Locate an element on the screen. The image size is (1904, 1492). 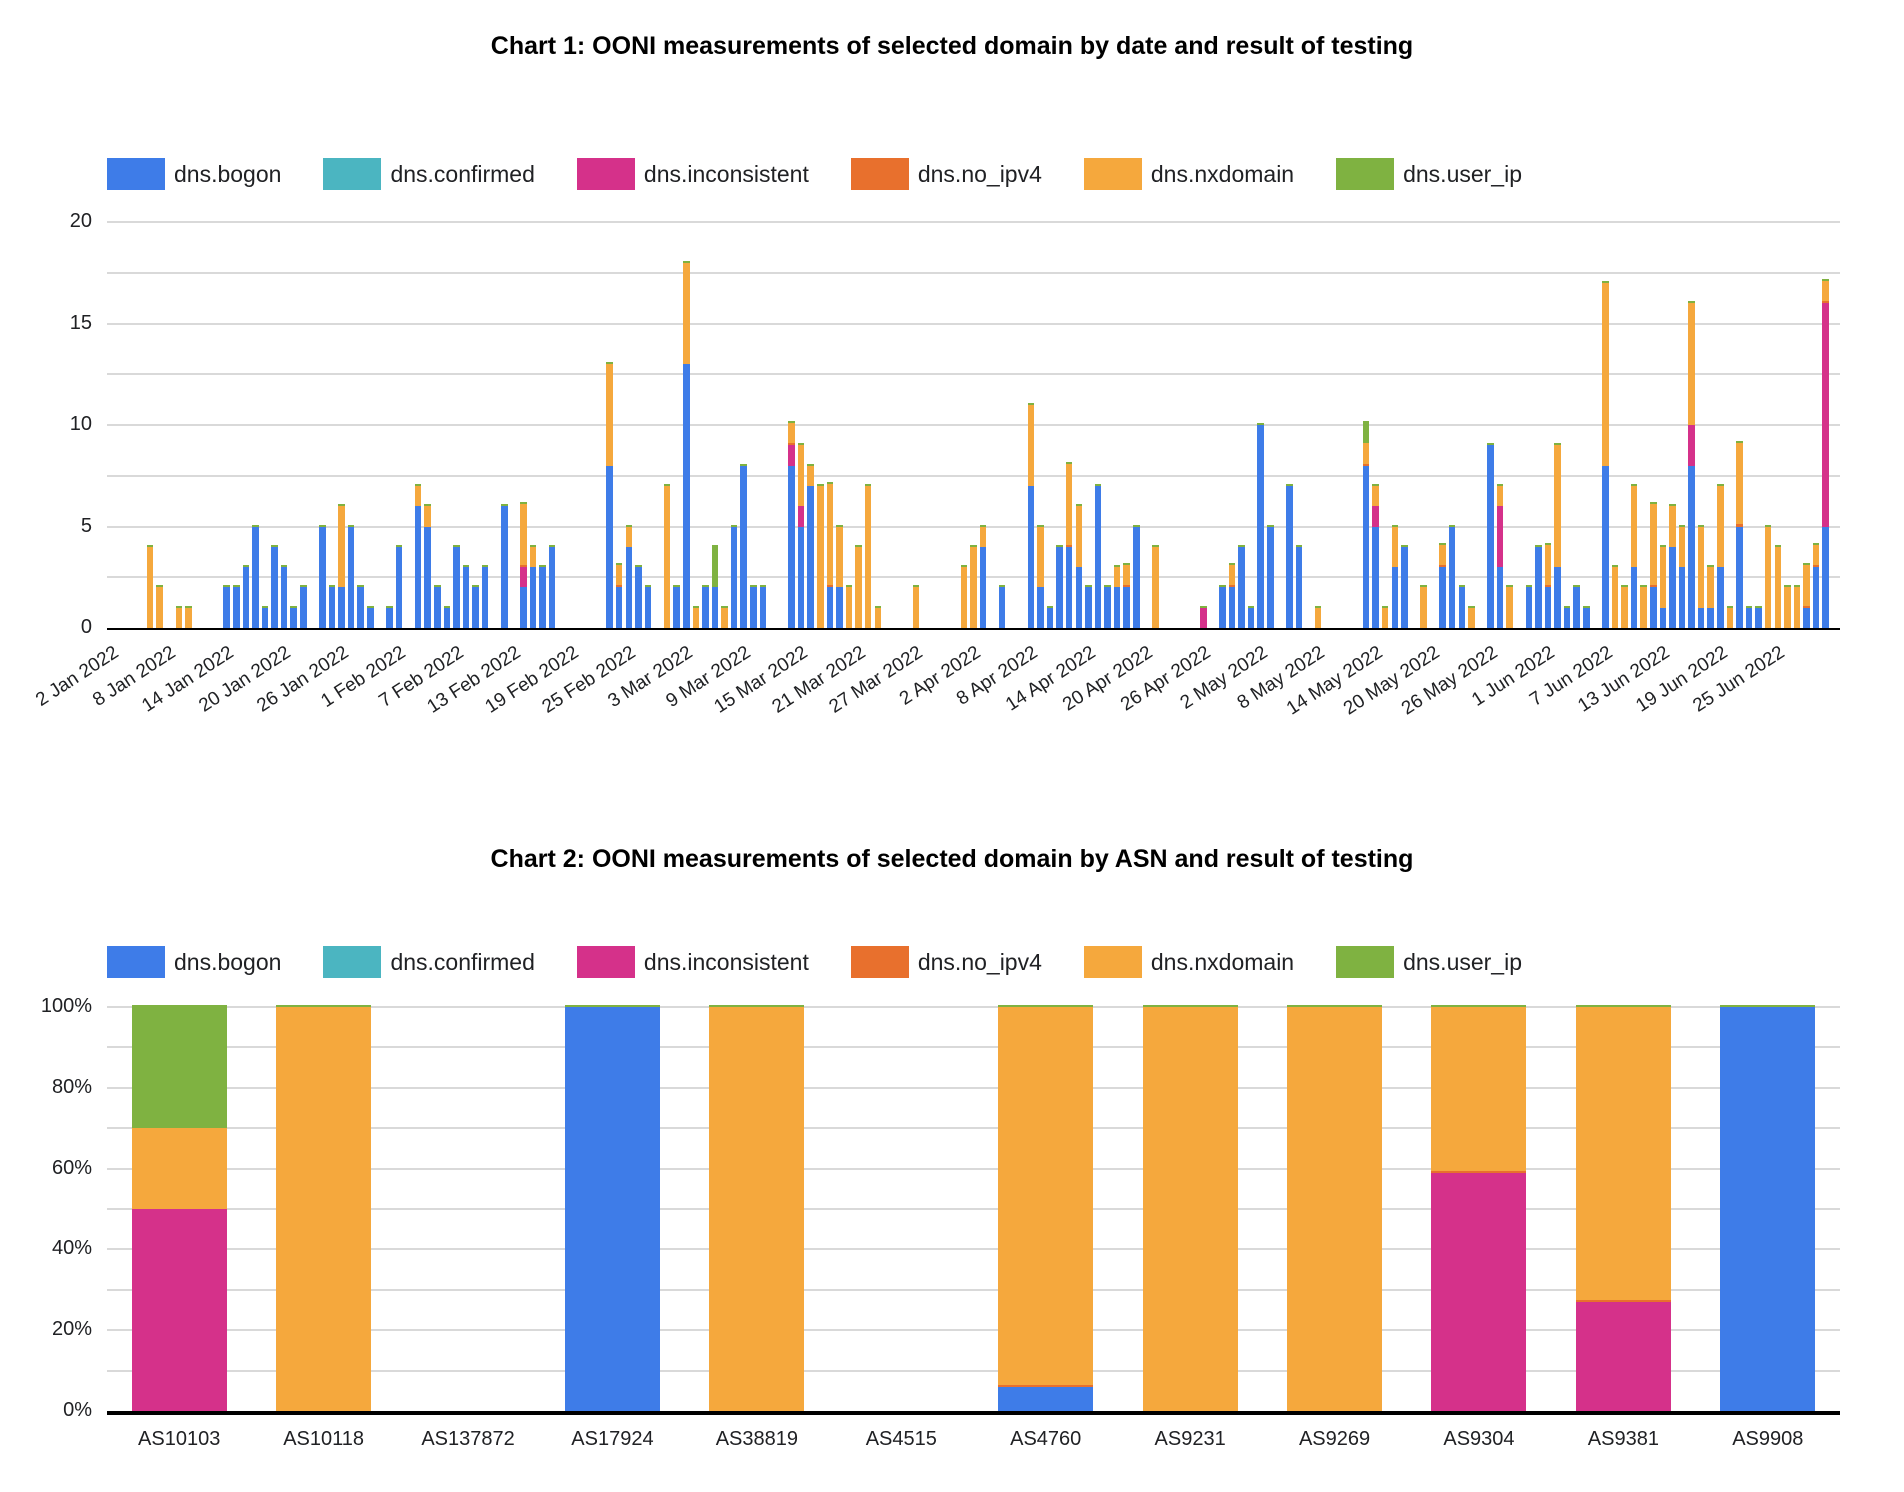
legend-item-dns.nxdomain: dns.nxdomain is located at coordinates (1188, 962).